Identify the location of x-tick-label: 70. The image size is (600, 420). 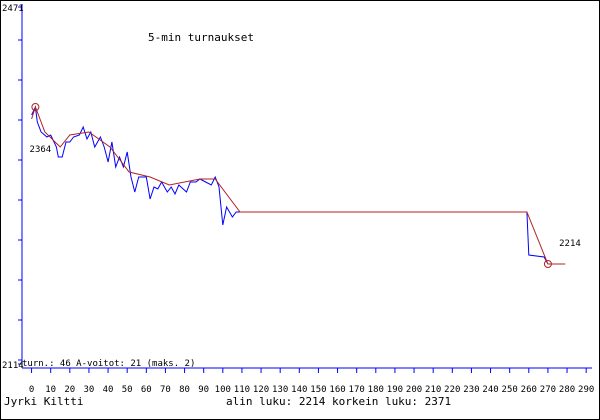
(165, 390).